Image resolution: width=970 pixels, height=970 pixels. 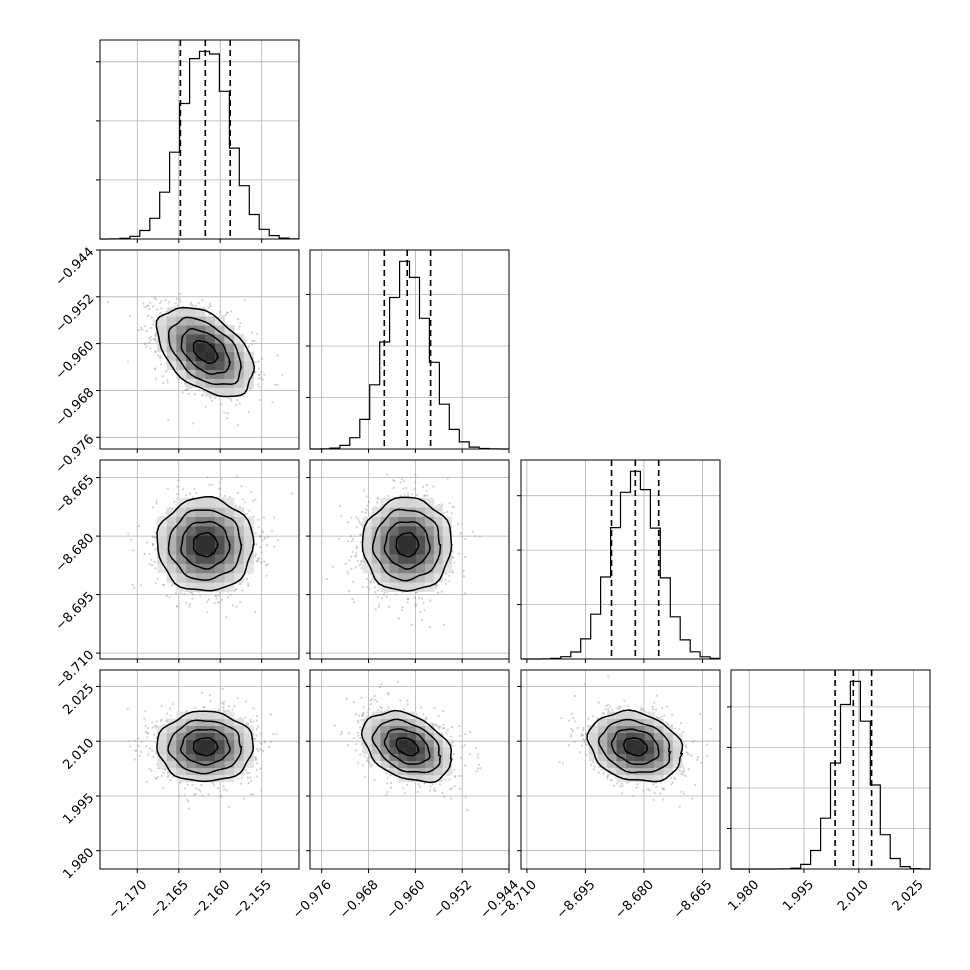 I want to click on panel-frame, so click(x=620, y=769).